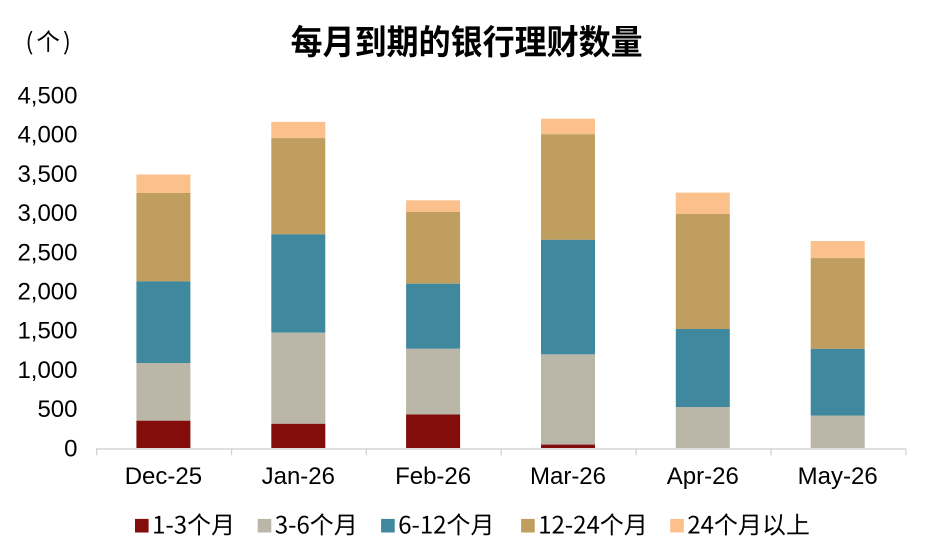 This screenshot has width=925, height=555. I want to click on svg-text: Dec-25, so click(163, 476).